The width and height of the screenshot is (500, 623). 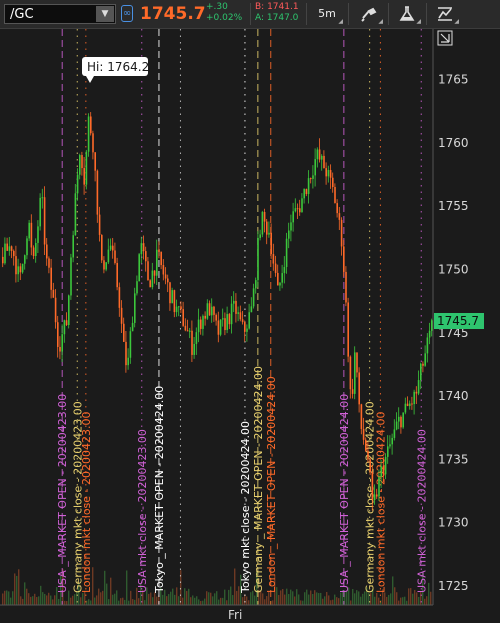 What do you see at coordinates (77, 497) in the screenshot?
I see `event-label: Germany mkt close - 20200423.00` at bounding box center [77, 497].